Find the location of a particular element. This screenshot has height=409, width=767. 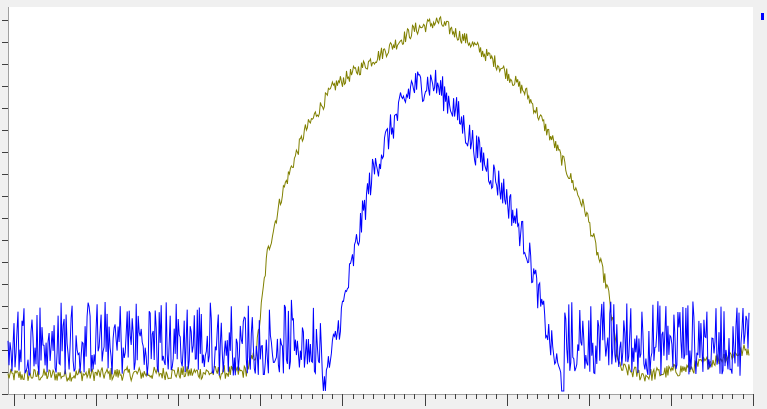

x-axis is located at coordinates (381, 400).